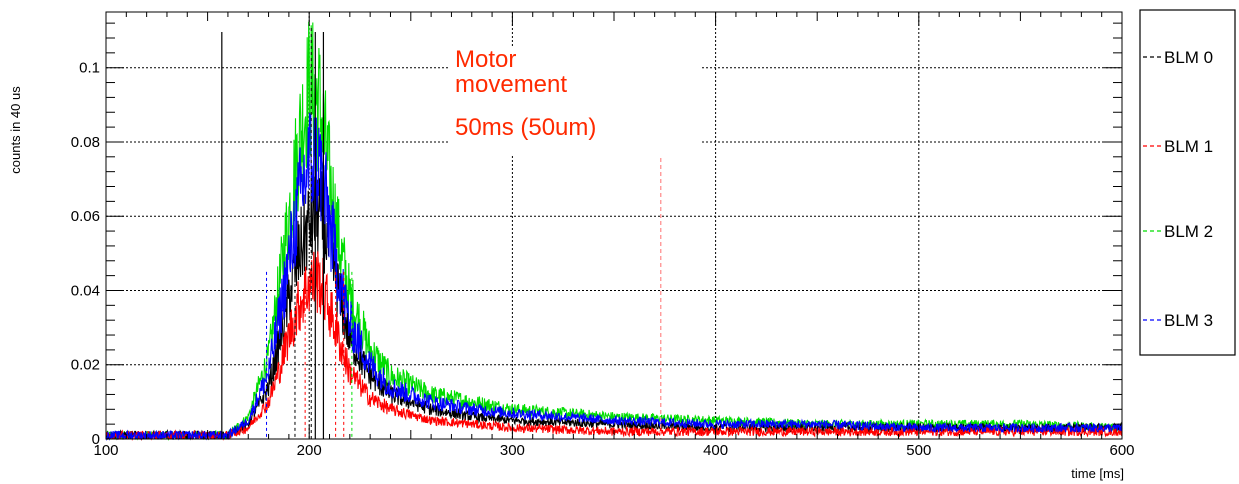 This screenshot has height=484, width=1239. What do you see at coordinates (85, 365) in the screenshot?
I see `y-tick-label: 0.02` at bounding box center [85, 365].